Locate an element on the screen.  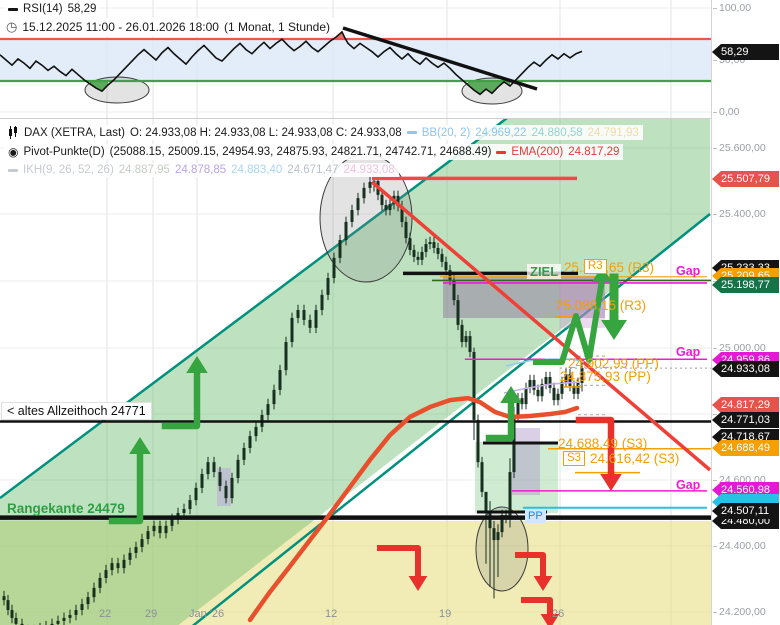
date-axis-label: 26 is located at coordinates (558, 614).